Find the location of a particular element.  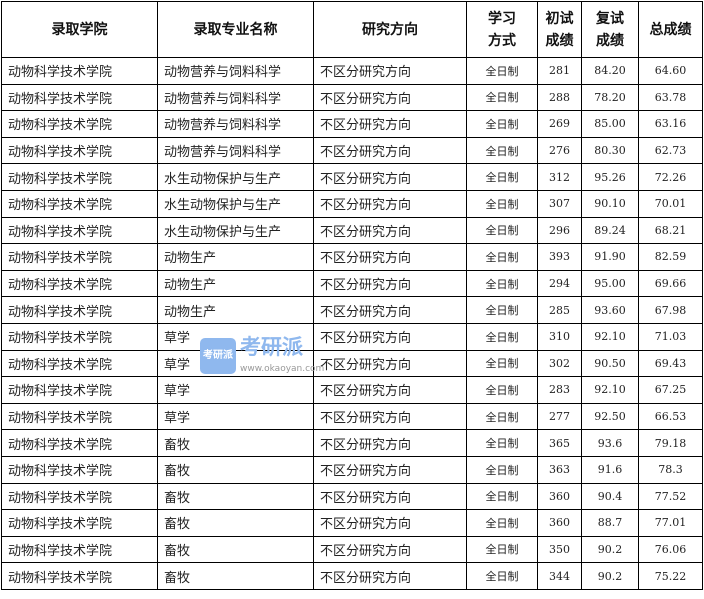

table-cell: 76.06 is located at coordinates (670, 549).